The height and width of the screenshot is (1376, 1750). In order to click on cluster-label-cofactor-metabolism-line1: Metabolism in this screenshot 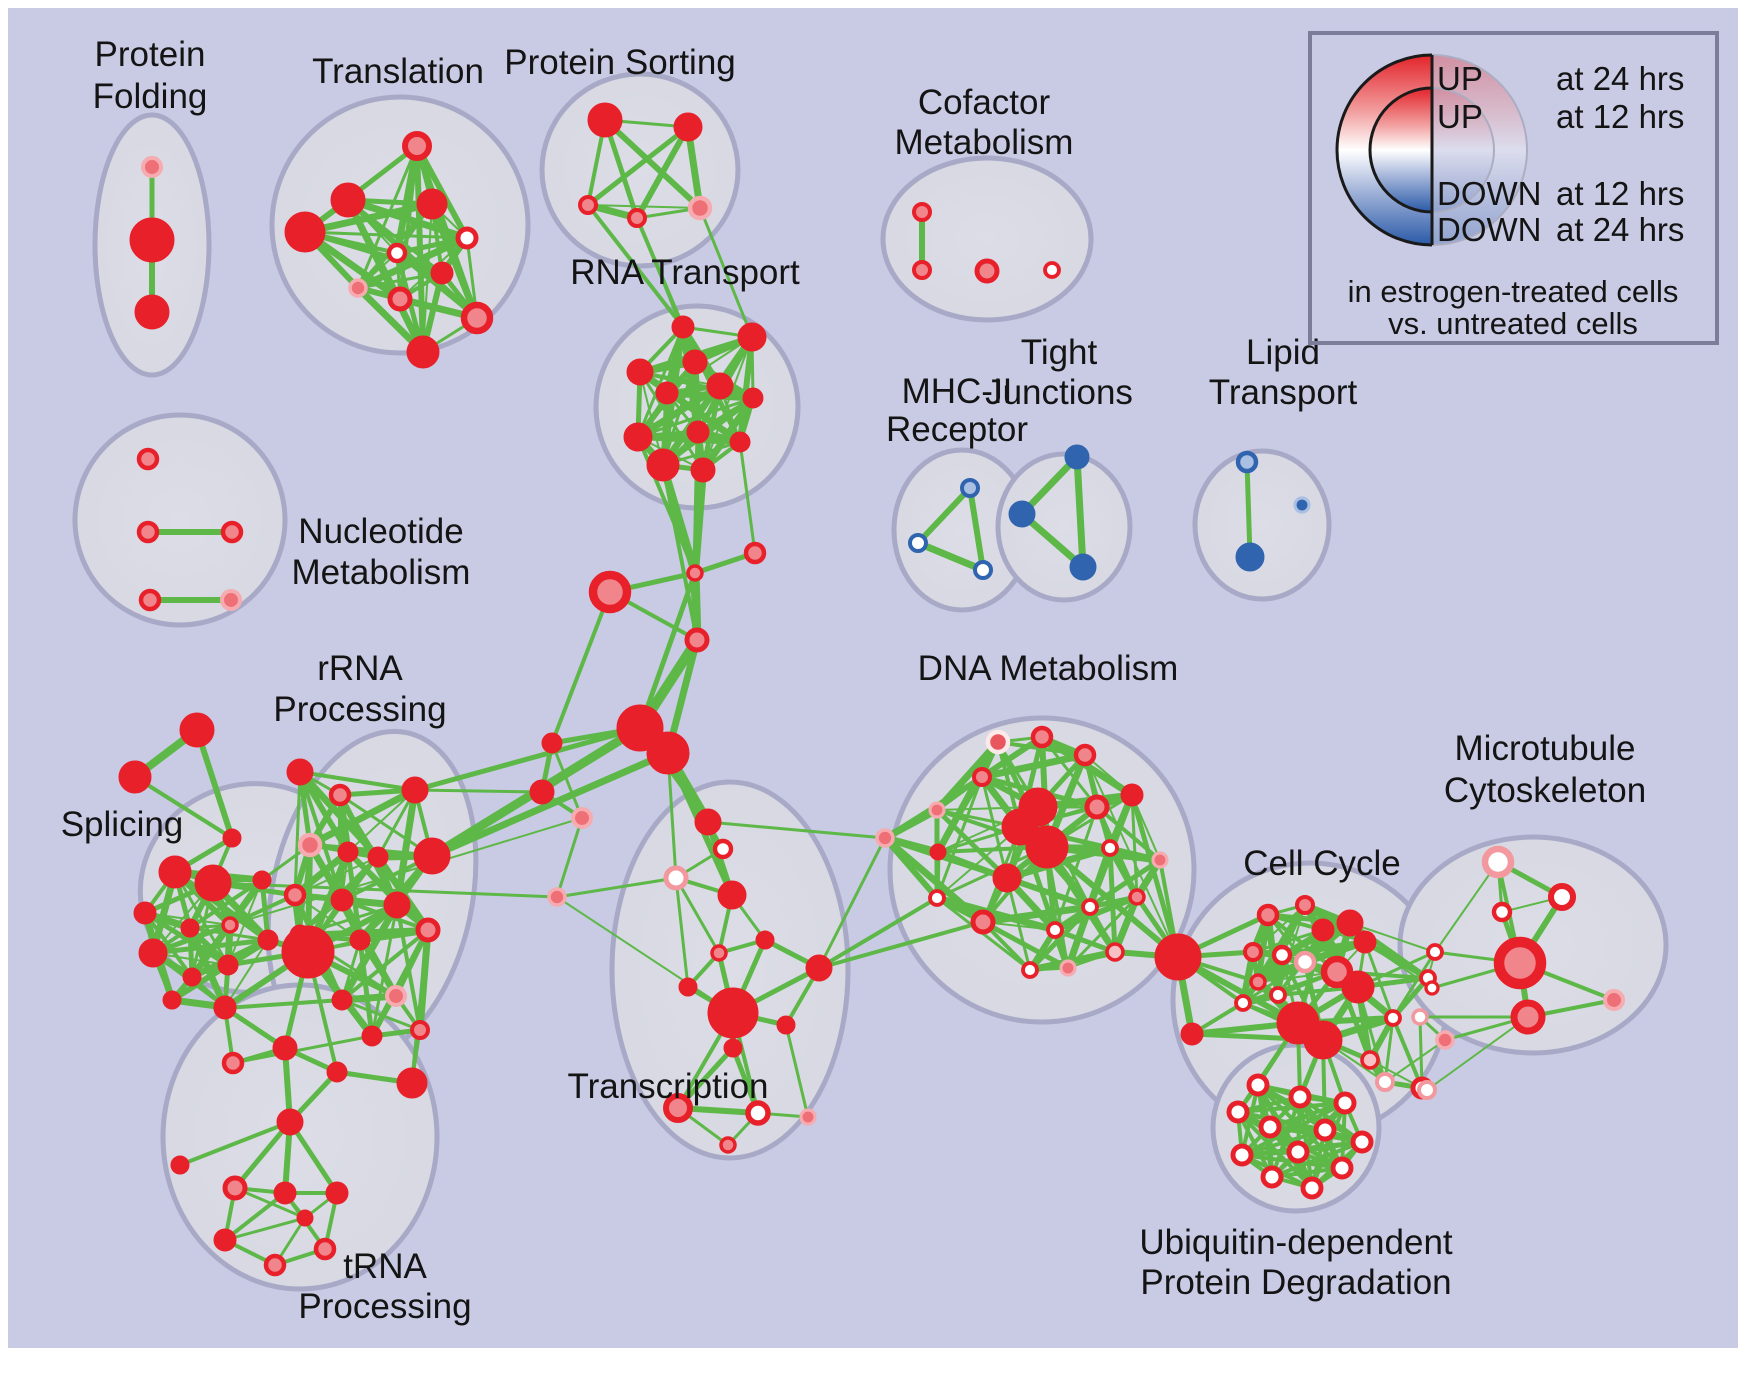, I will do `click(984, 142)`.